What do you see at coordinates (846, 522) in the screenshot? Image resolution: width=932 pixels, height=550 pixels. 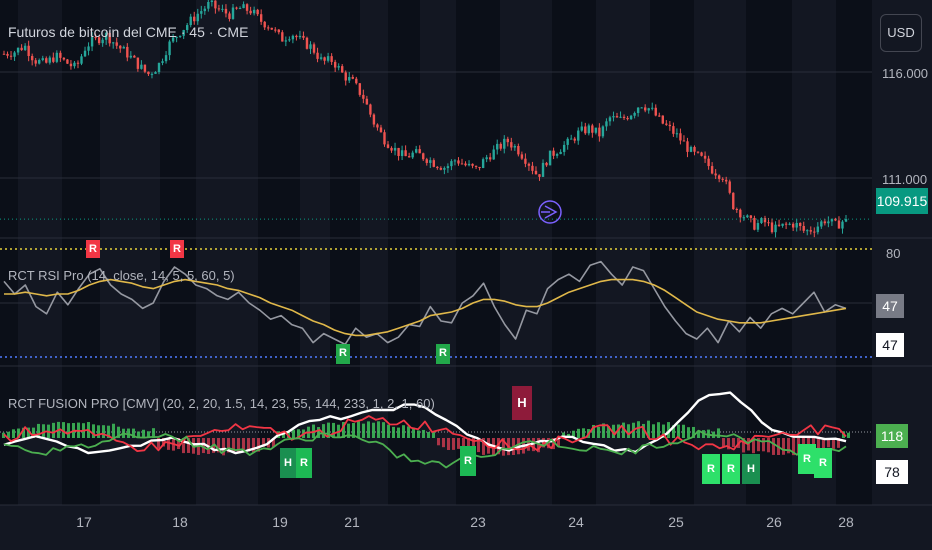 I see `date-label-28: 28` at bounding box center [846, 522].